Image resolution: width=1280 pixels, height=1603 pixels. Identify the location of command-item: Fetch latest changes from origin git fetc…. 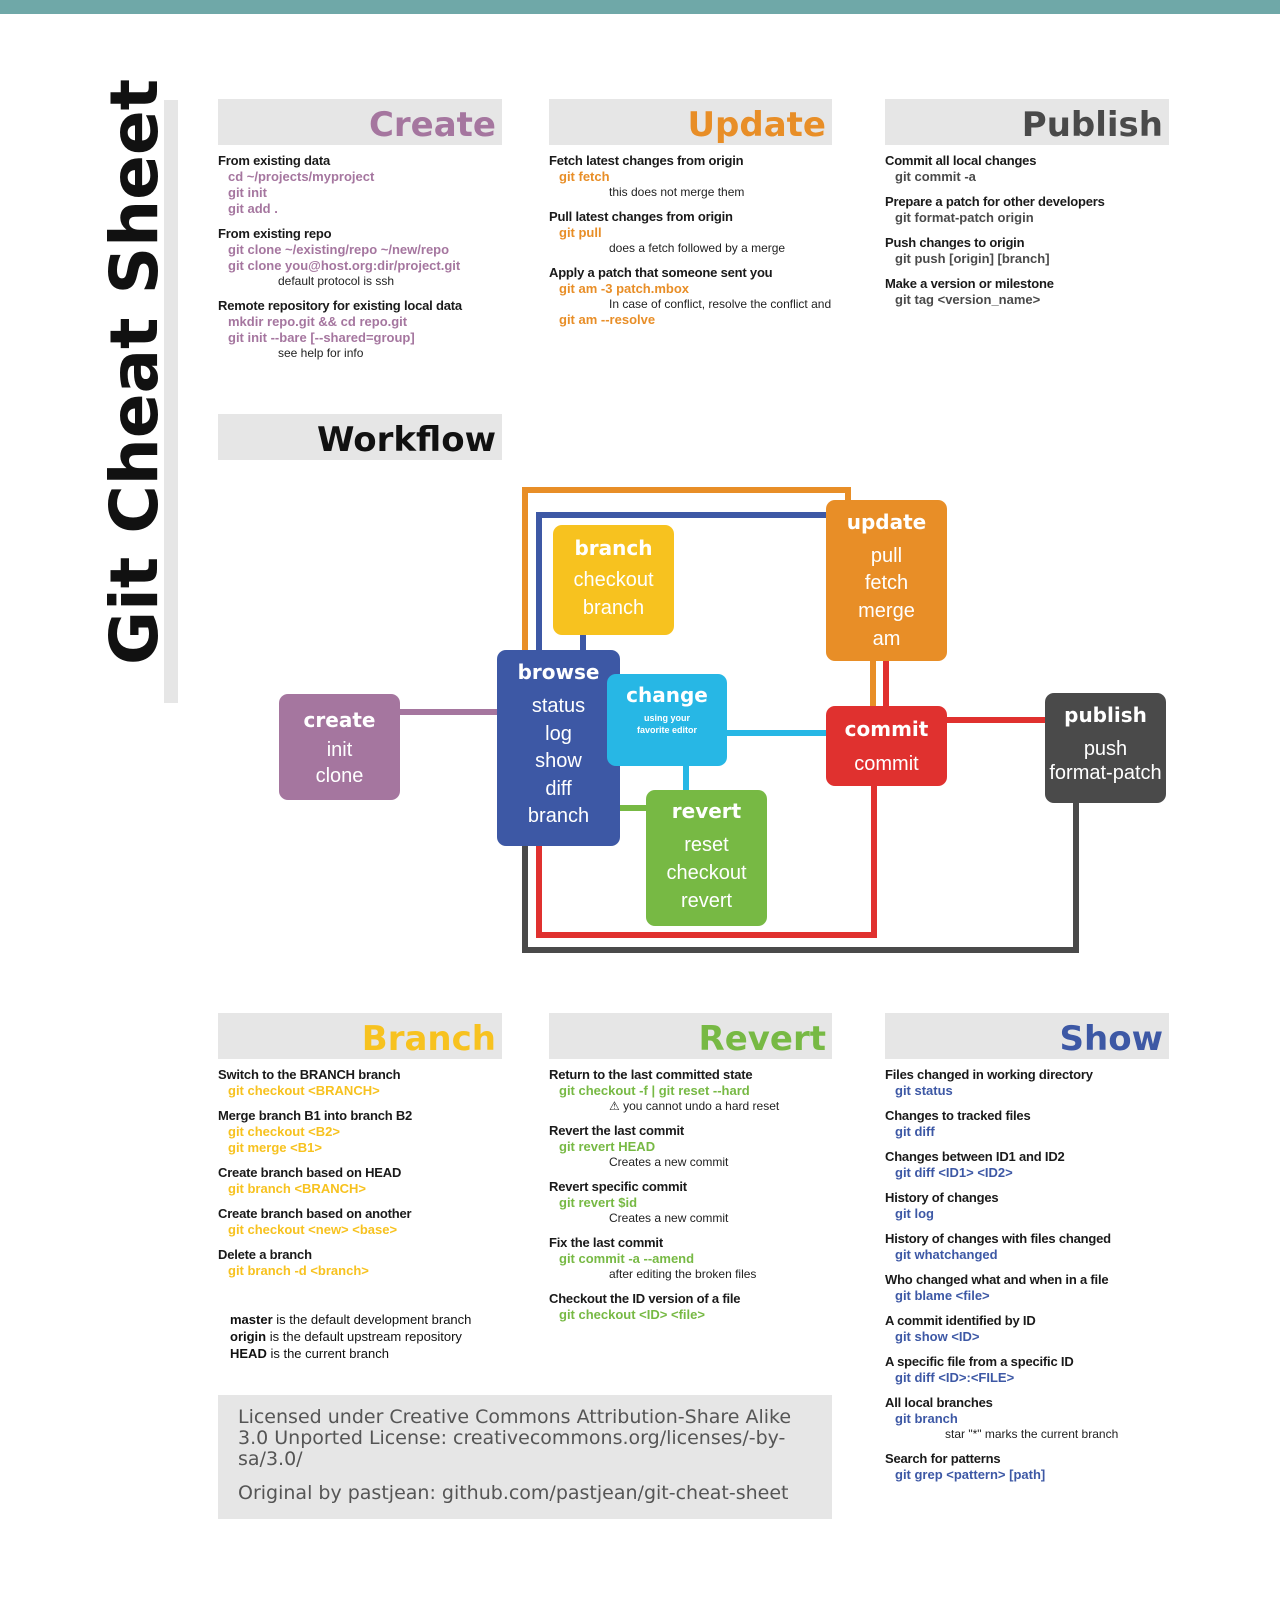
(690, 176).